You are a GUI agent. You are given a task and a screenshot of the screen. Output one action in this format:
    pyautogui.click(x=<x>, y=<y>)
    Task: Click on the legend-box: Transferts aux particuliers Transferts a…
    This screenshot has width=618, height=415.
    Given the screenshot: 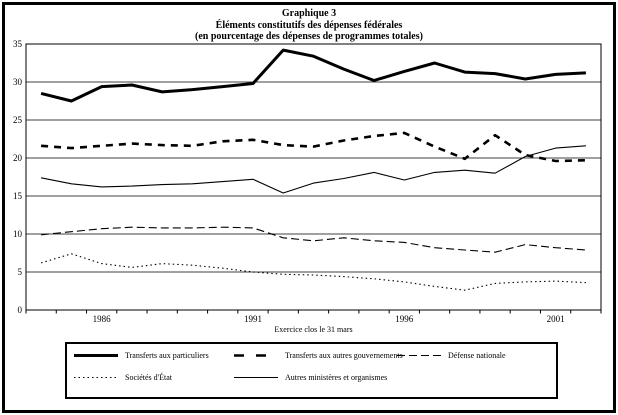 What is the action you would take?
    pyautogui.click(x=311, y=370)
    